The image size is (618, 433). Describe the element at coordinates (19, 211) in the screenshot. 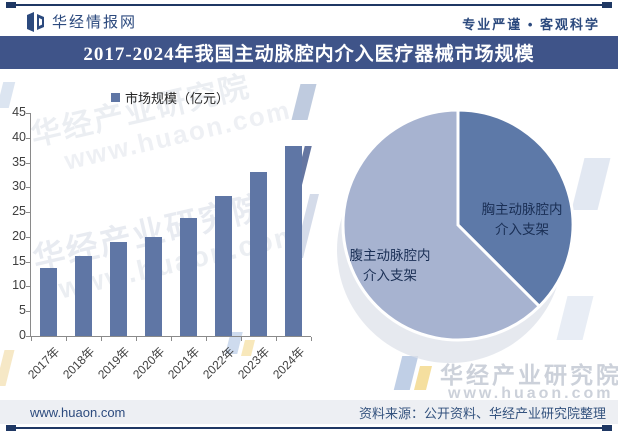

I see `y-tick-label: 25` at that location.